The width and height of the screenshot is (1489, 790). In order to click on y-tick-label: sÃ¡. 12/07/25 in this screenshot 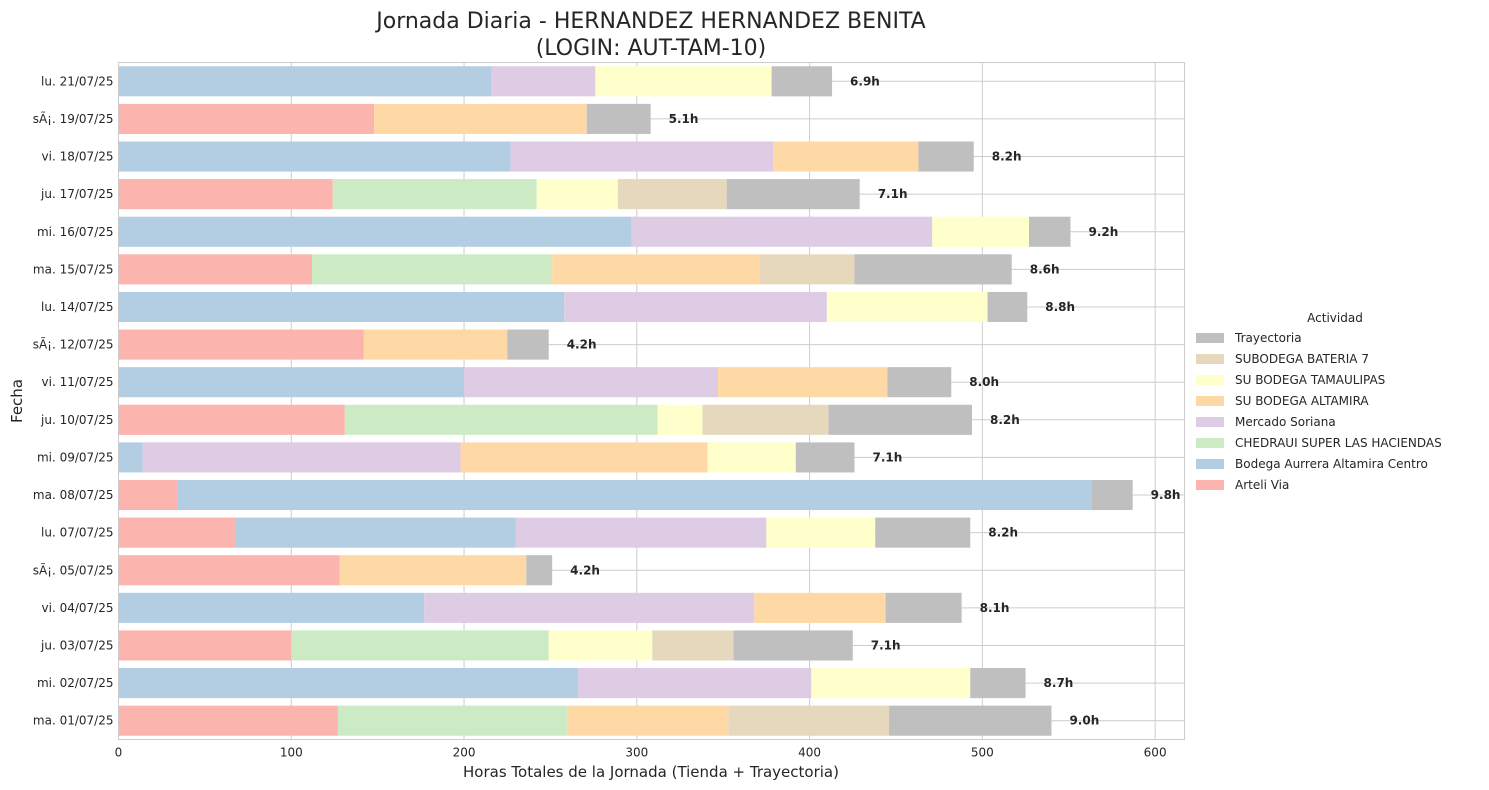, I will do `click(73, 344)`.